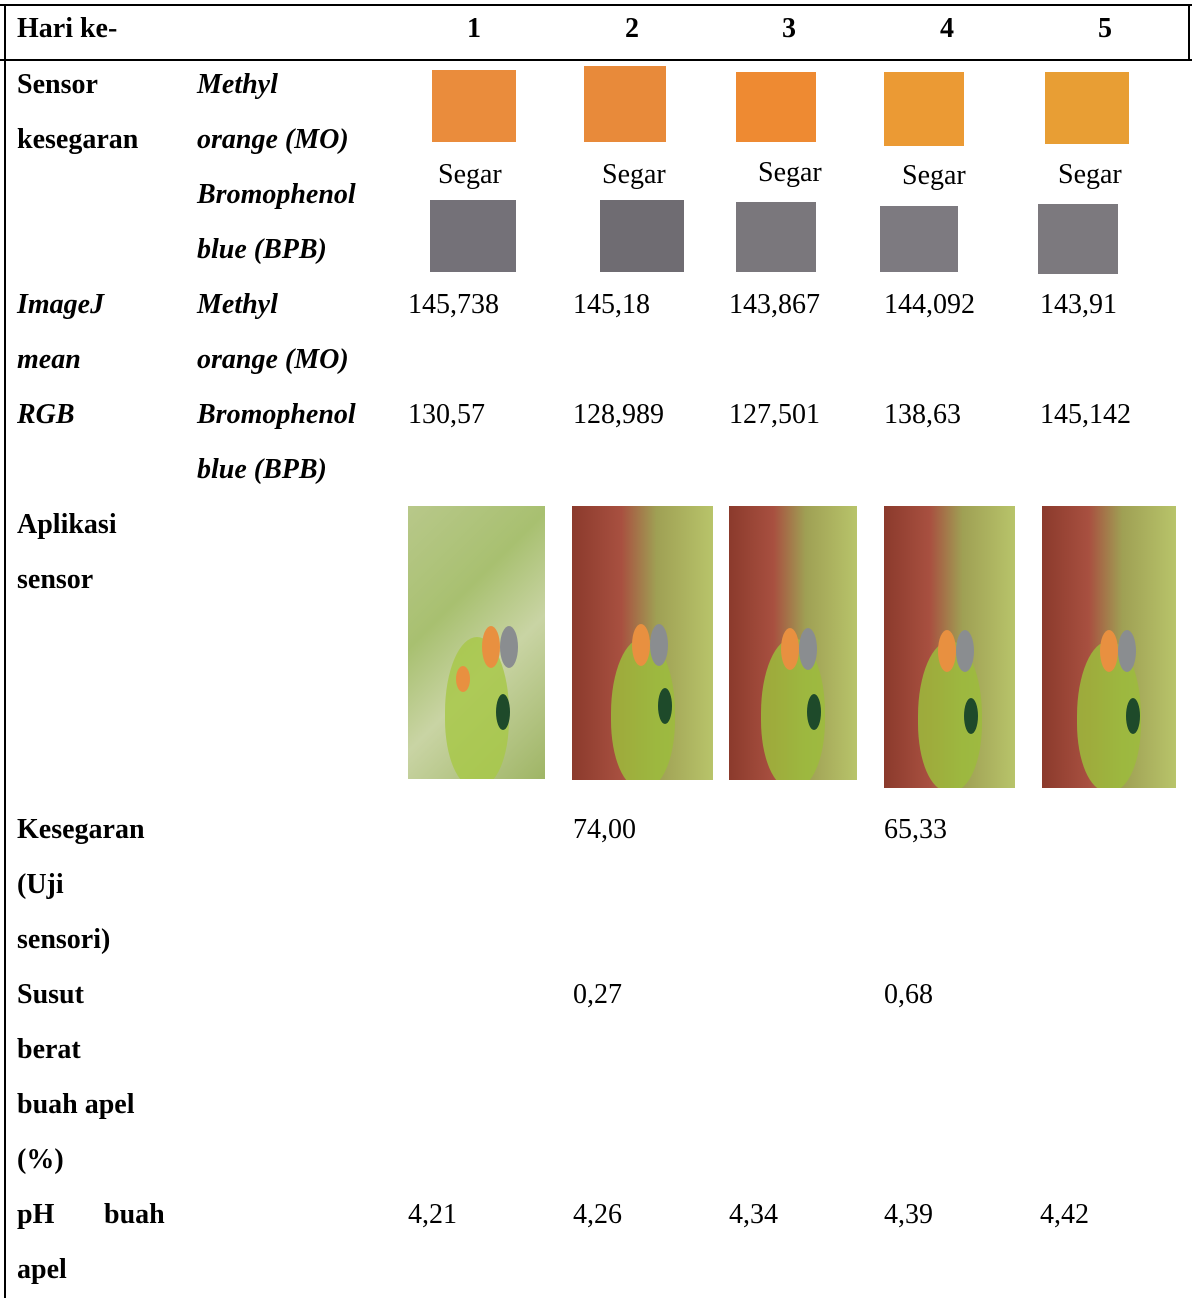 The width and height of the screenshot is (1192, 1298). I want to click on imagej-mo-day4: 144,092, so click(929, 304).